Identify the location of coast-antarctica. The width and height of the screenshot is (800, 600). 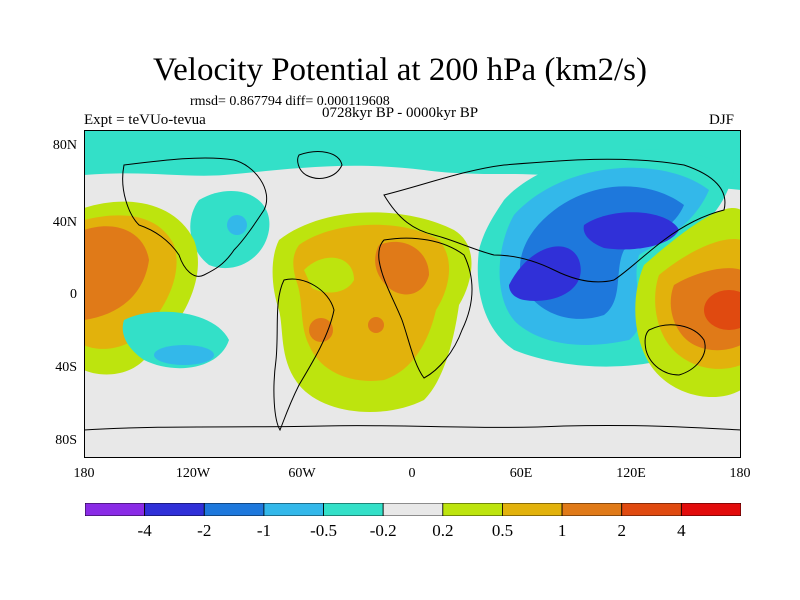
(412, 427).